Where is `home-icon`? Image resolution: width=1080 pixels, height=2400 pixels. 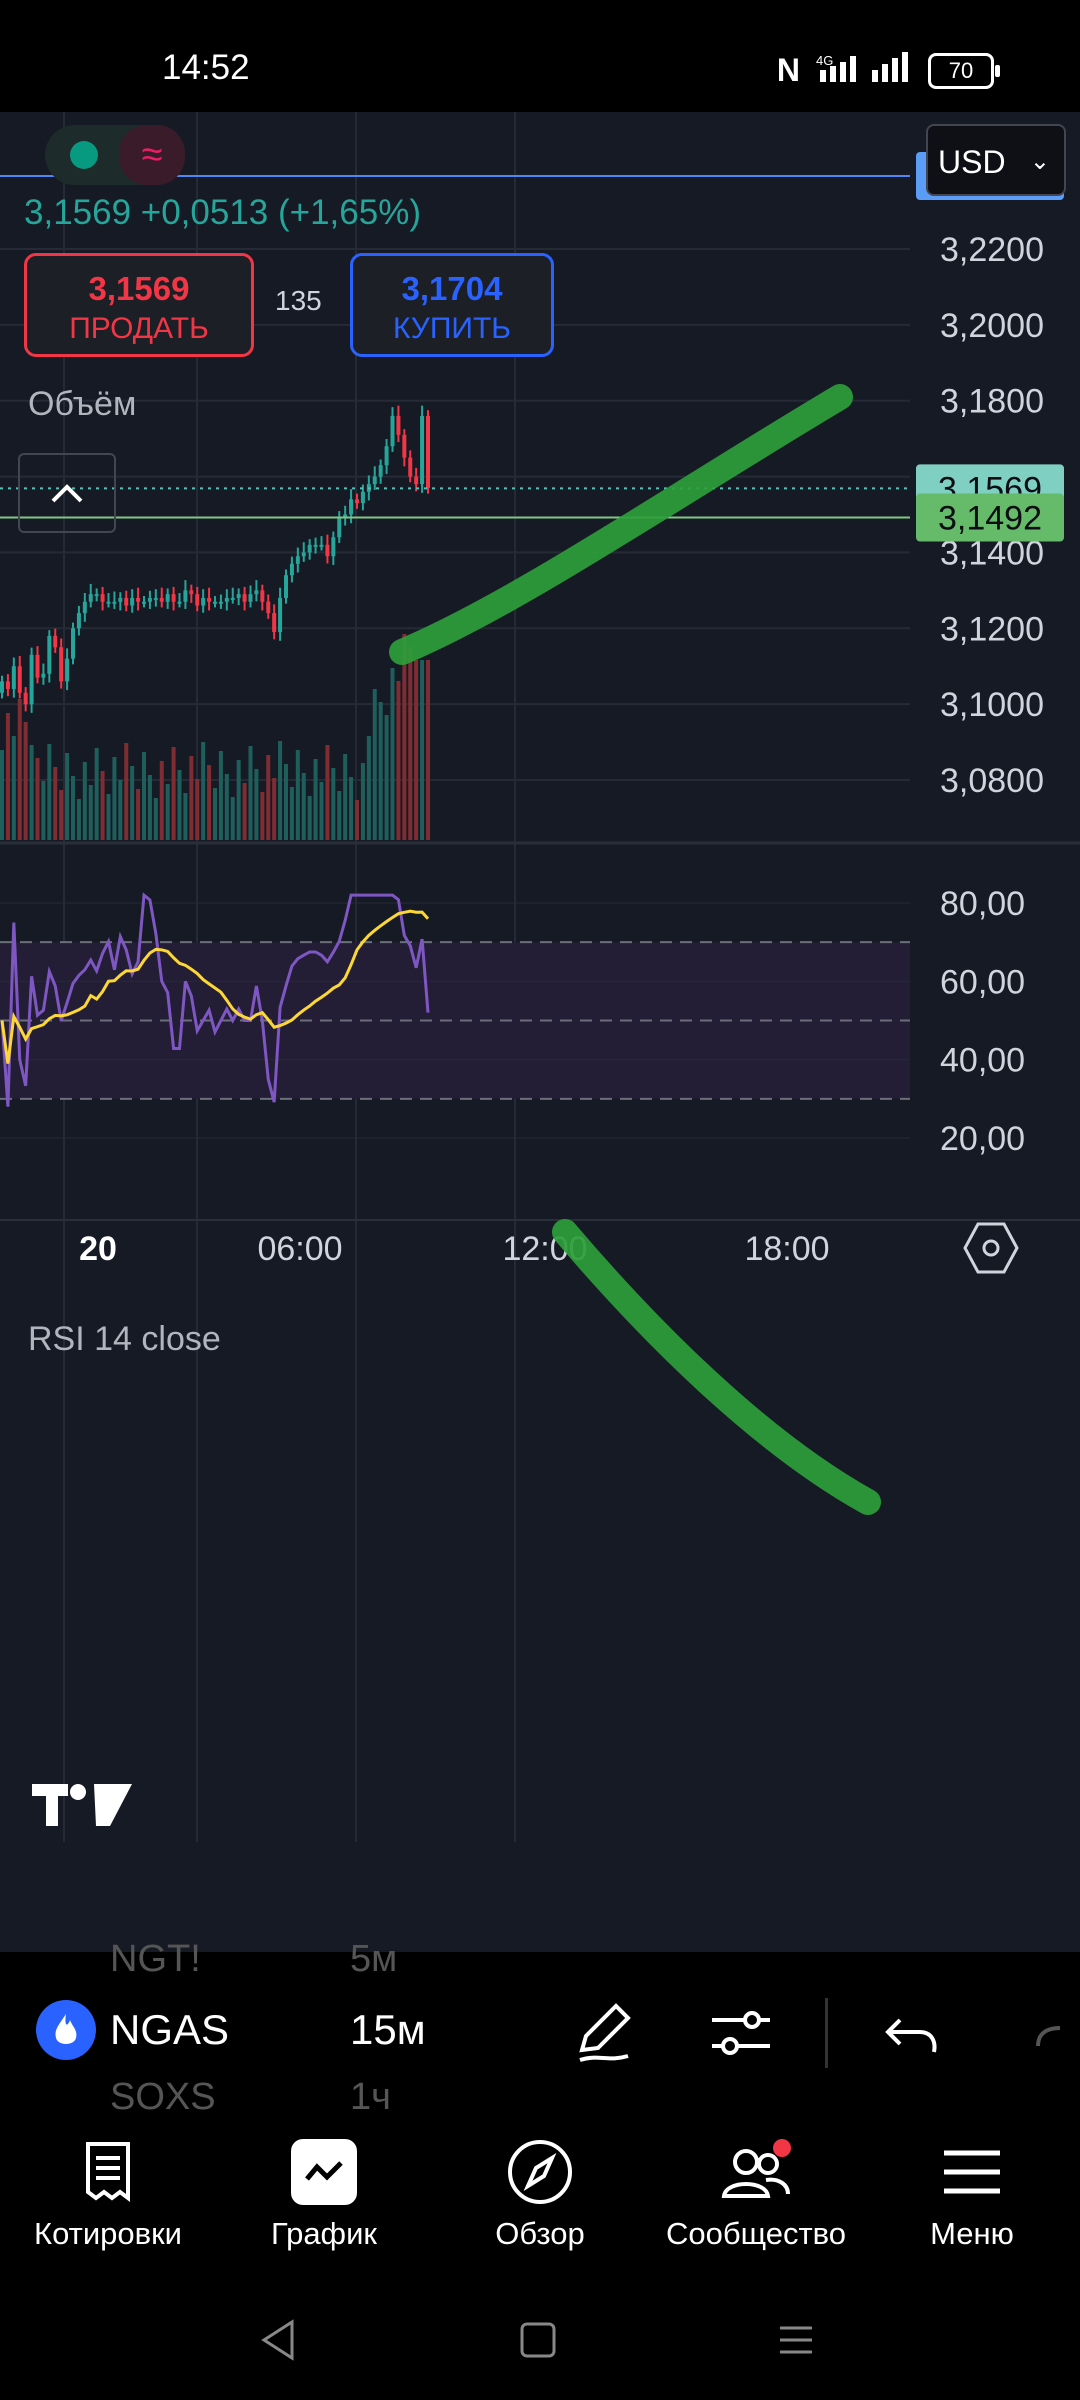 home-icon is located at coordinates (538, 2340).